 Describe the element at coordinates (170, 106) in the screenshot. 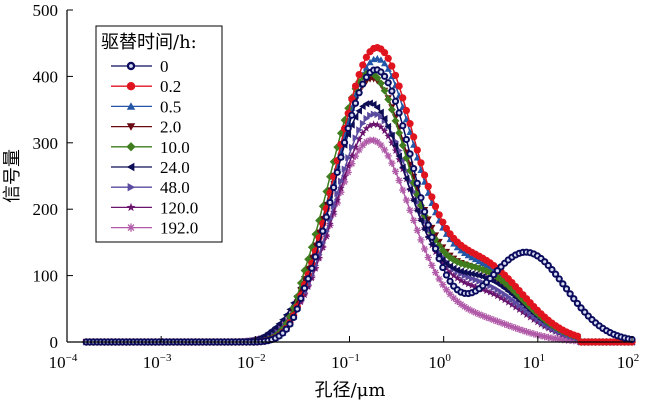

I see `legend-label: 0.5` at that location.